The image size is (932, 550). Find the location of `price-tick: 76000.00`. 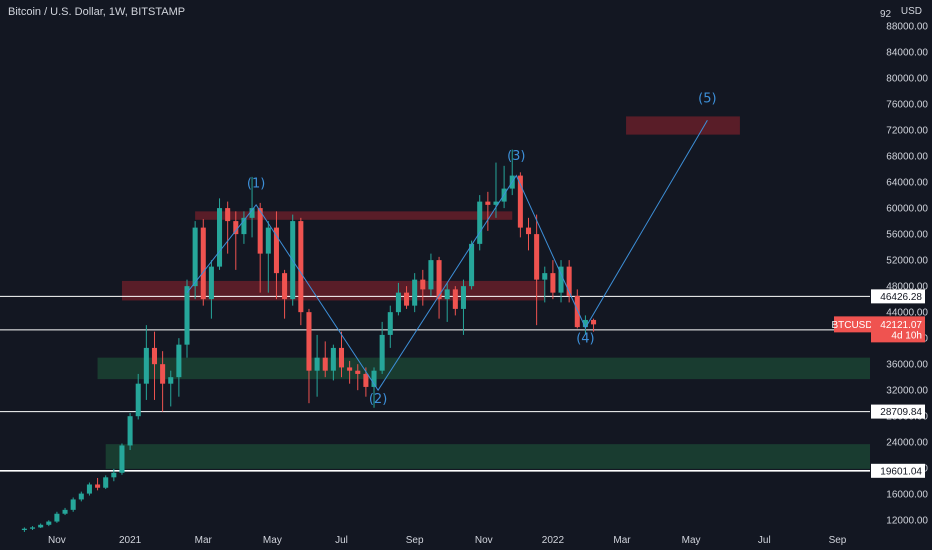

price-tick: 76000.00 is located at coordinates (907, 105).